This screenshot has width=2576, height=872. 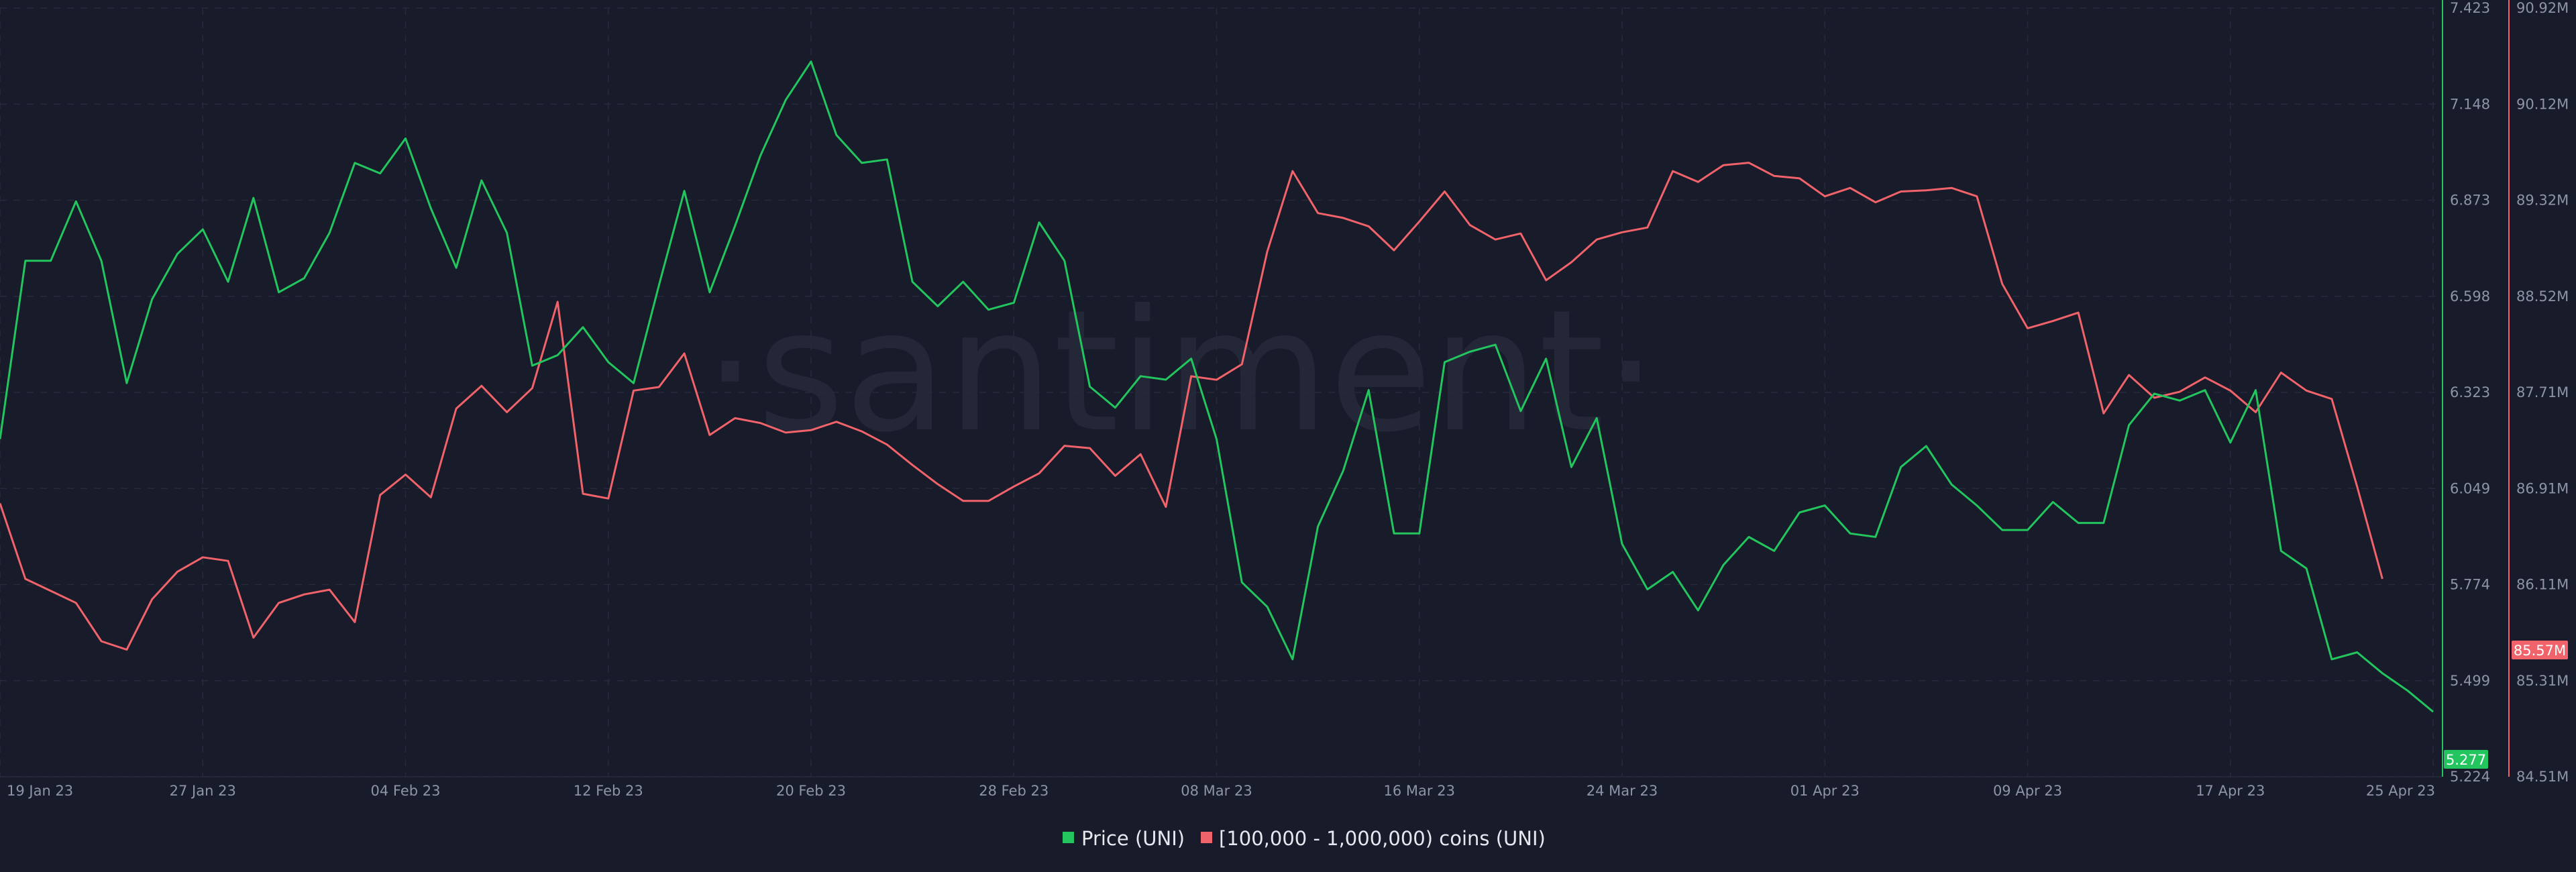 What do you see at coordinates (2542, 585) in the screenshot?
I see `right-axis-tick-label: 86.11M` at bounding box center [2542, 585].